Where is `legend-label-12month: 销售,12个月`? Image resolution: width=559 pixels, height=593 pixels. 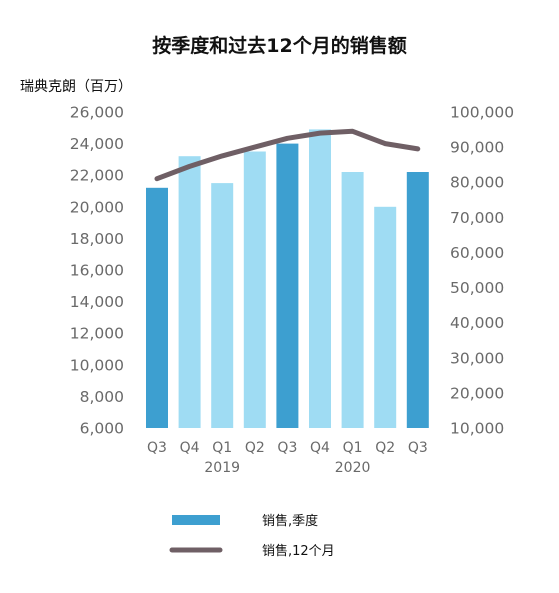 legend-label-12month: 销售,12个月 is located at coordinates (298, 551).